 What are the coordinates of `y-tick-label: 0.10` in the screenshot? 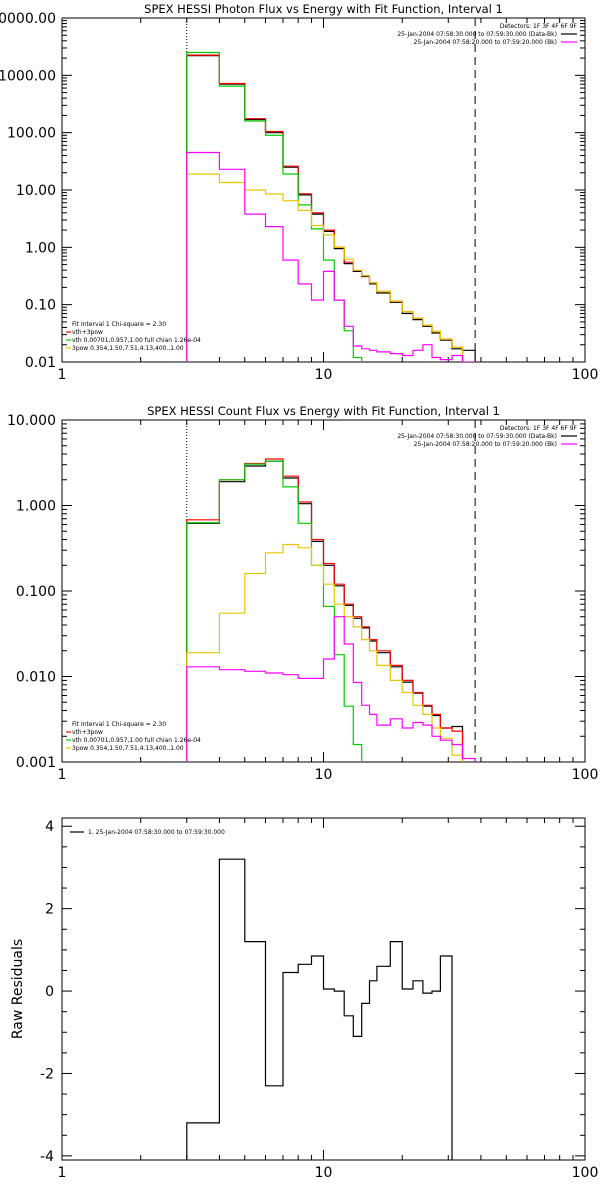 It's located at (40, 306).